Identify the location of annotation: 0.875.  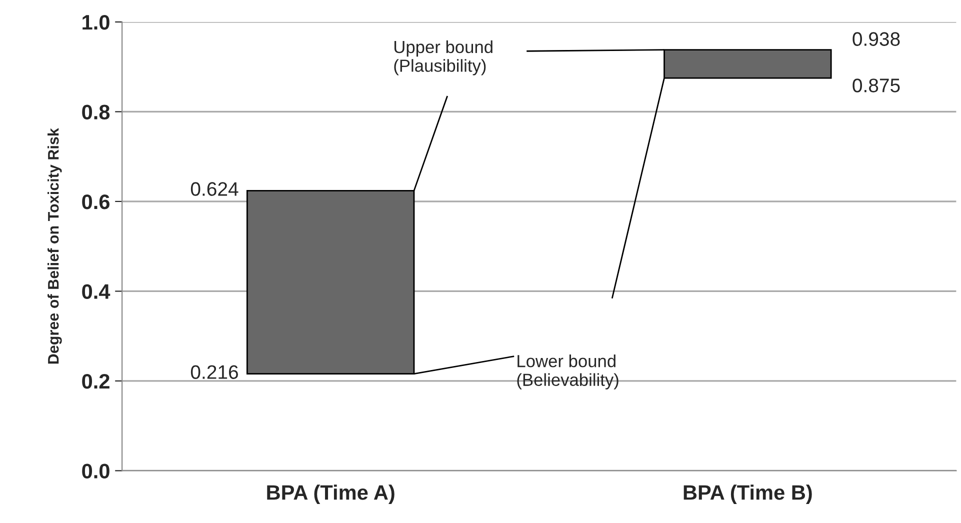
(876, 85).